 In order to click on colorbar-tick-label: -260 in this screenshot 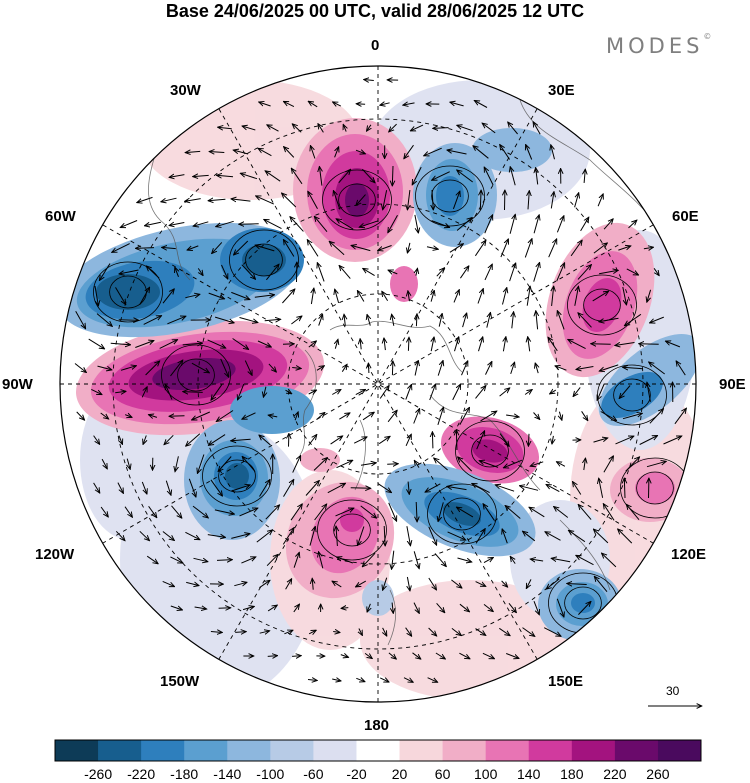, I will do `click(98, 774)`.